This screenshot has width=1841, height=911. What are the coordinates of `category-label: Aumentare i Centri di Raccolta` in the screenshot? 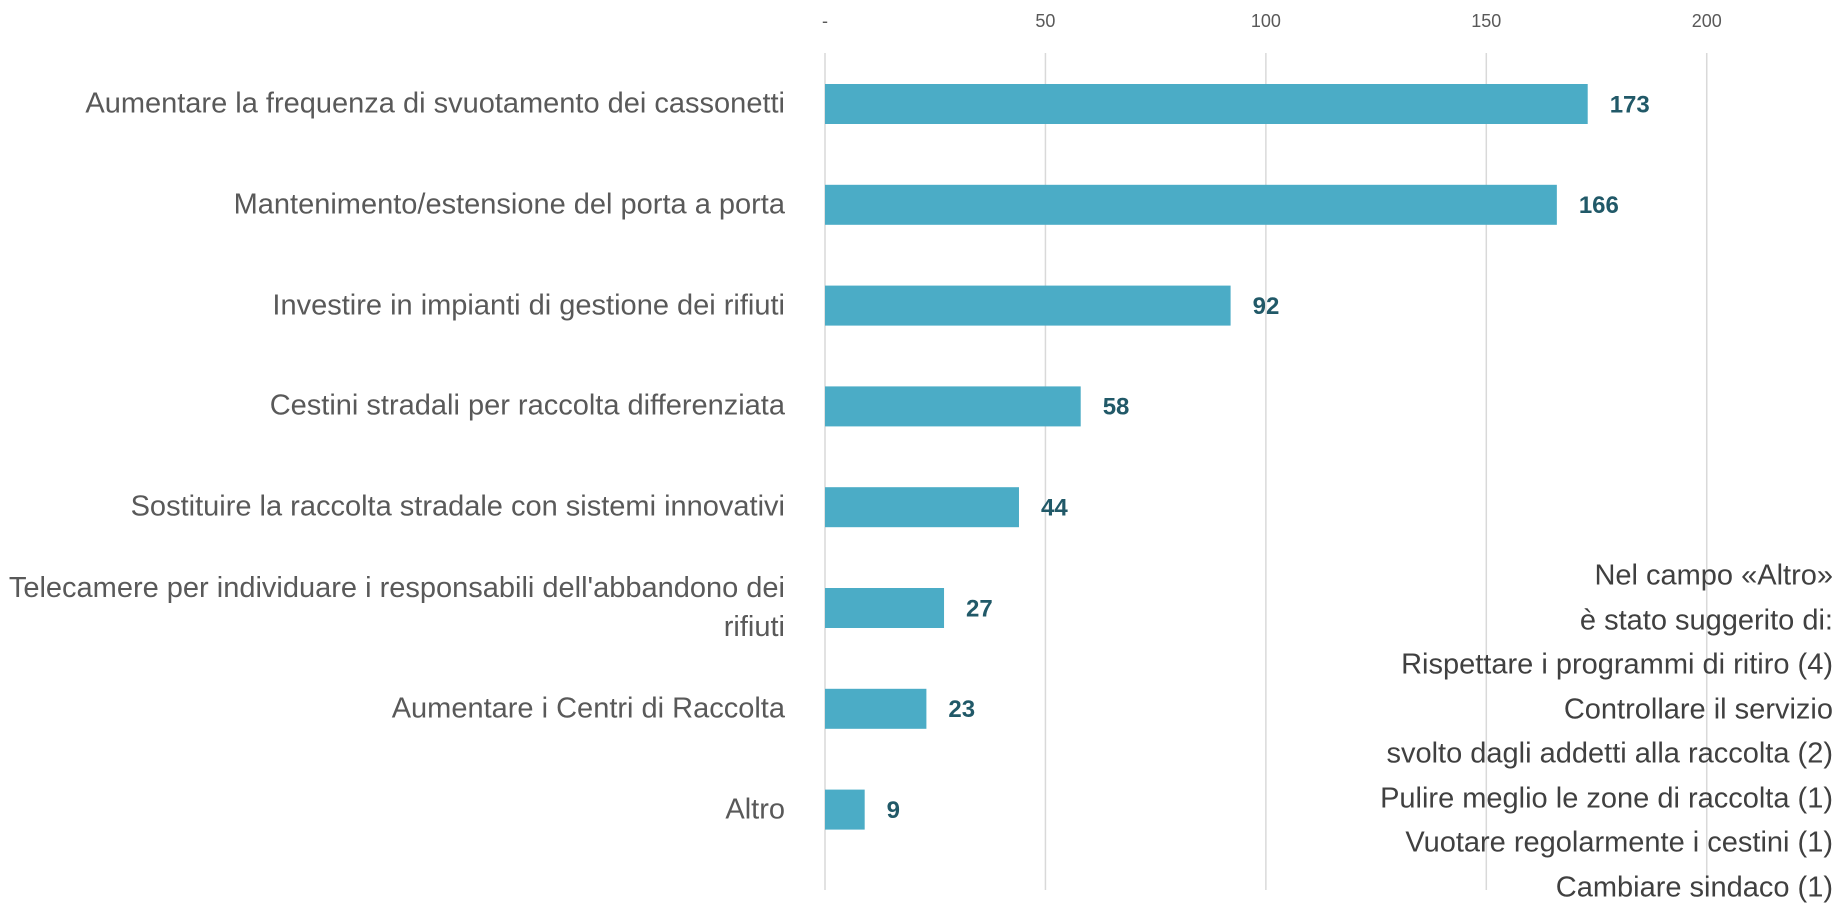 It's located at (588, 708).